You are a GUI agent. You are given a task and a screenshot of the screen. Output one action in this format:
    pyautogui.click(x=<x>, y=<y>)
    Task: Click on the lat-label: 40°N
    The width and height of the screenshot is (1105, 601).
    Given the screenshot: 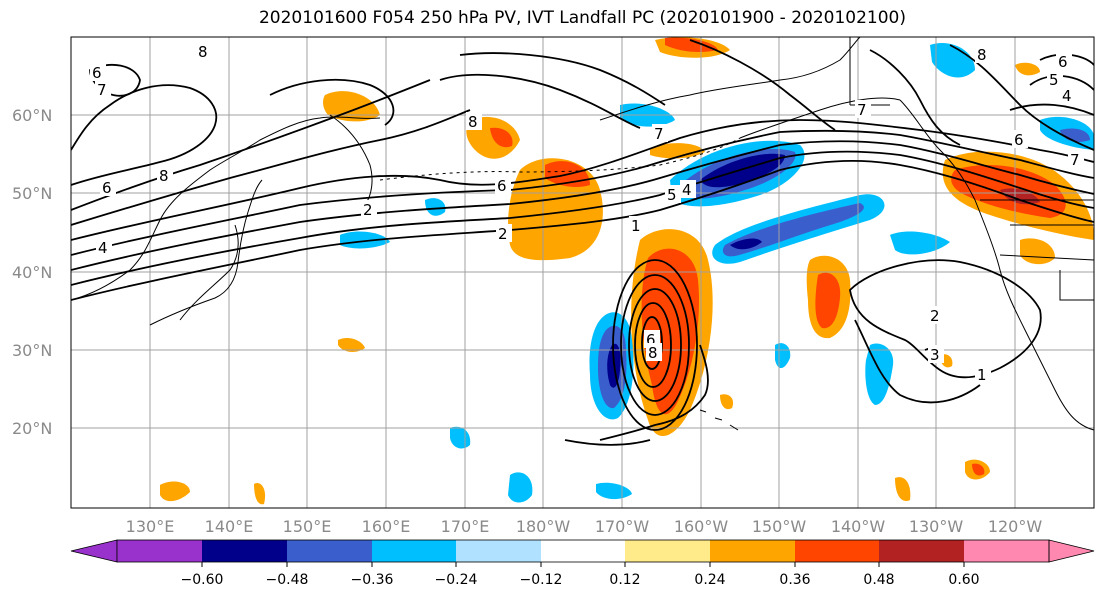 What is the action you would take?
    pyautogui.click(x=32, y=272)
    